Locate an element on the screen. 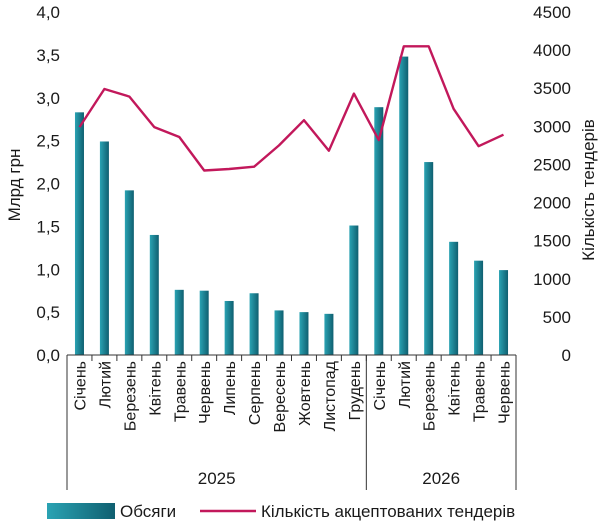  left-tick-label: 2,0 is located at coordinates (48, 184).